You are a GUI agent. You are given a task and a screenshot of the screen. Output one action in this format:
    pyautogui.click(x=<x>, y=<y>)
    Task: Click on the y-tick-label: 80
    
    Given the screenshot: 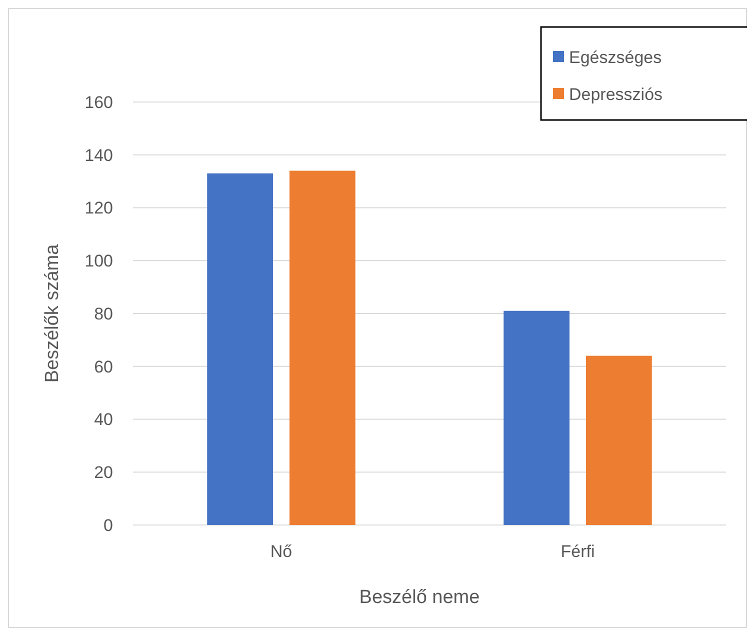 What is the action you would take?
    pyautogui.click(x=103, y=314)
    